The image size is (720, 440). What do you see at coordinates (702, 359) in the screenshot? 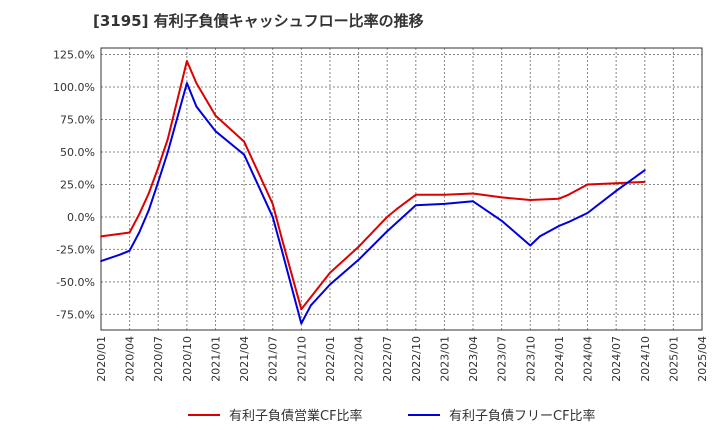
I see `x-tick-label: 2025/04` at bounding box center [702, 359].